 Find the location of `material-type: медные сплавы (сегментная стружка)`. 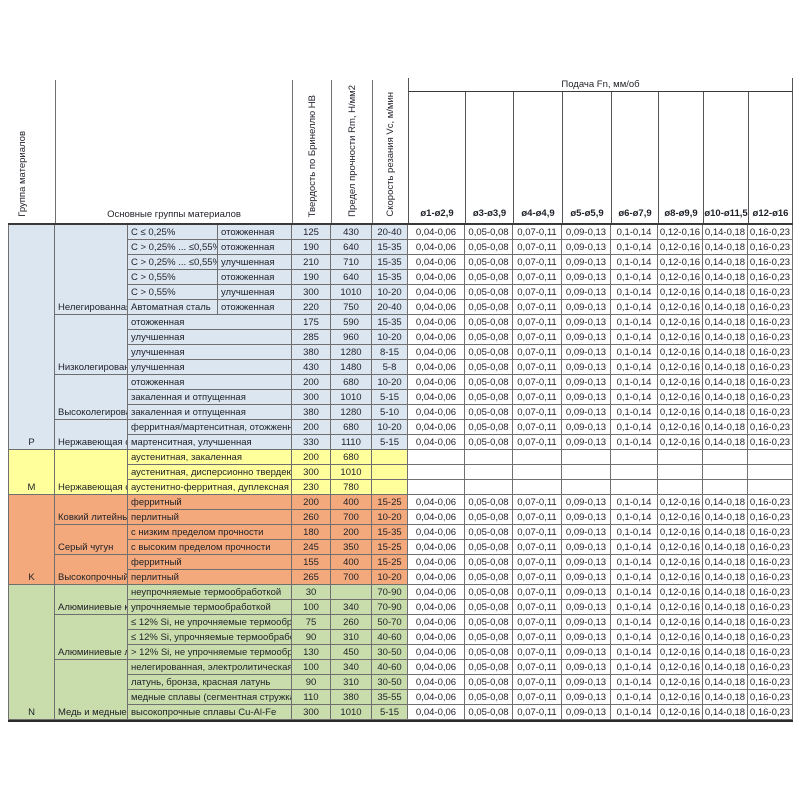

material-type: медные сплавы (сегментная стружка) is located at coordinates (210, 697).